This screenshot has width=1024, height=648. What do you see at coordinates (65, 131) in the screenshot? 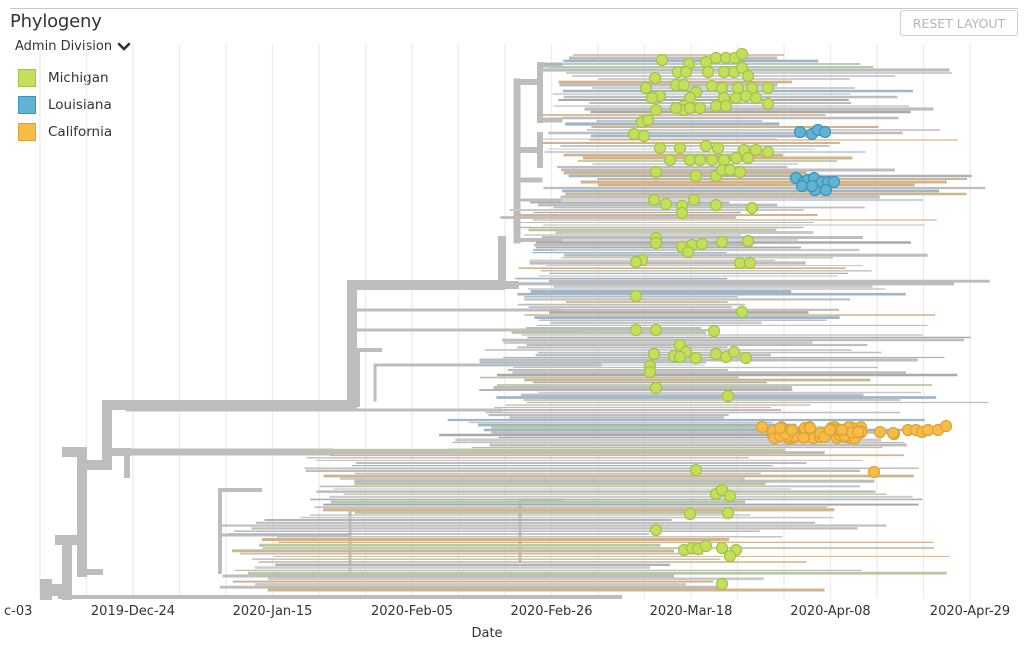
I see `legend-item-california: California` at bounding box center [65, 131].